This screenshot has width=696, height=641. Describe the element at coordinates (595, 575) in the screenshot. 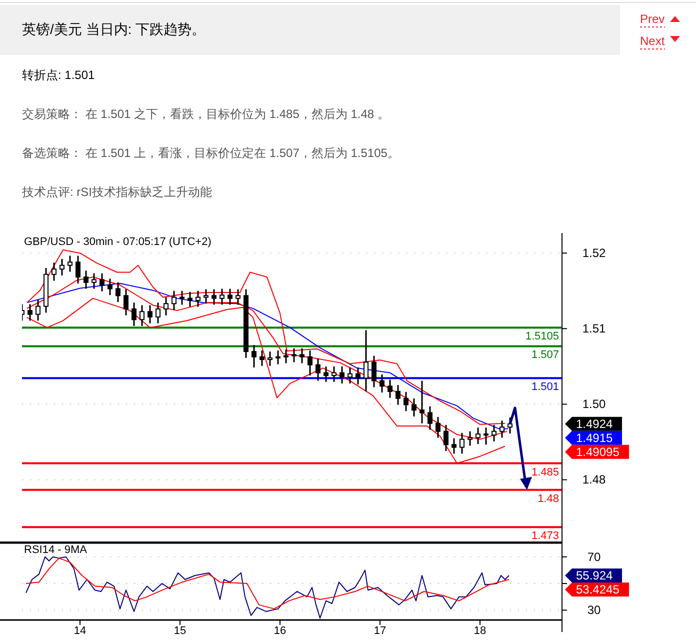

I see `text: 55.924` at that location.